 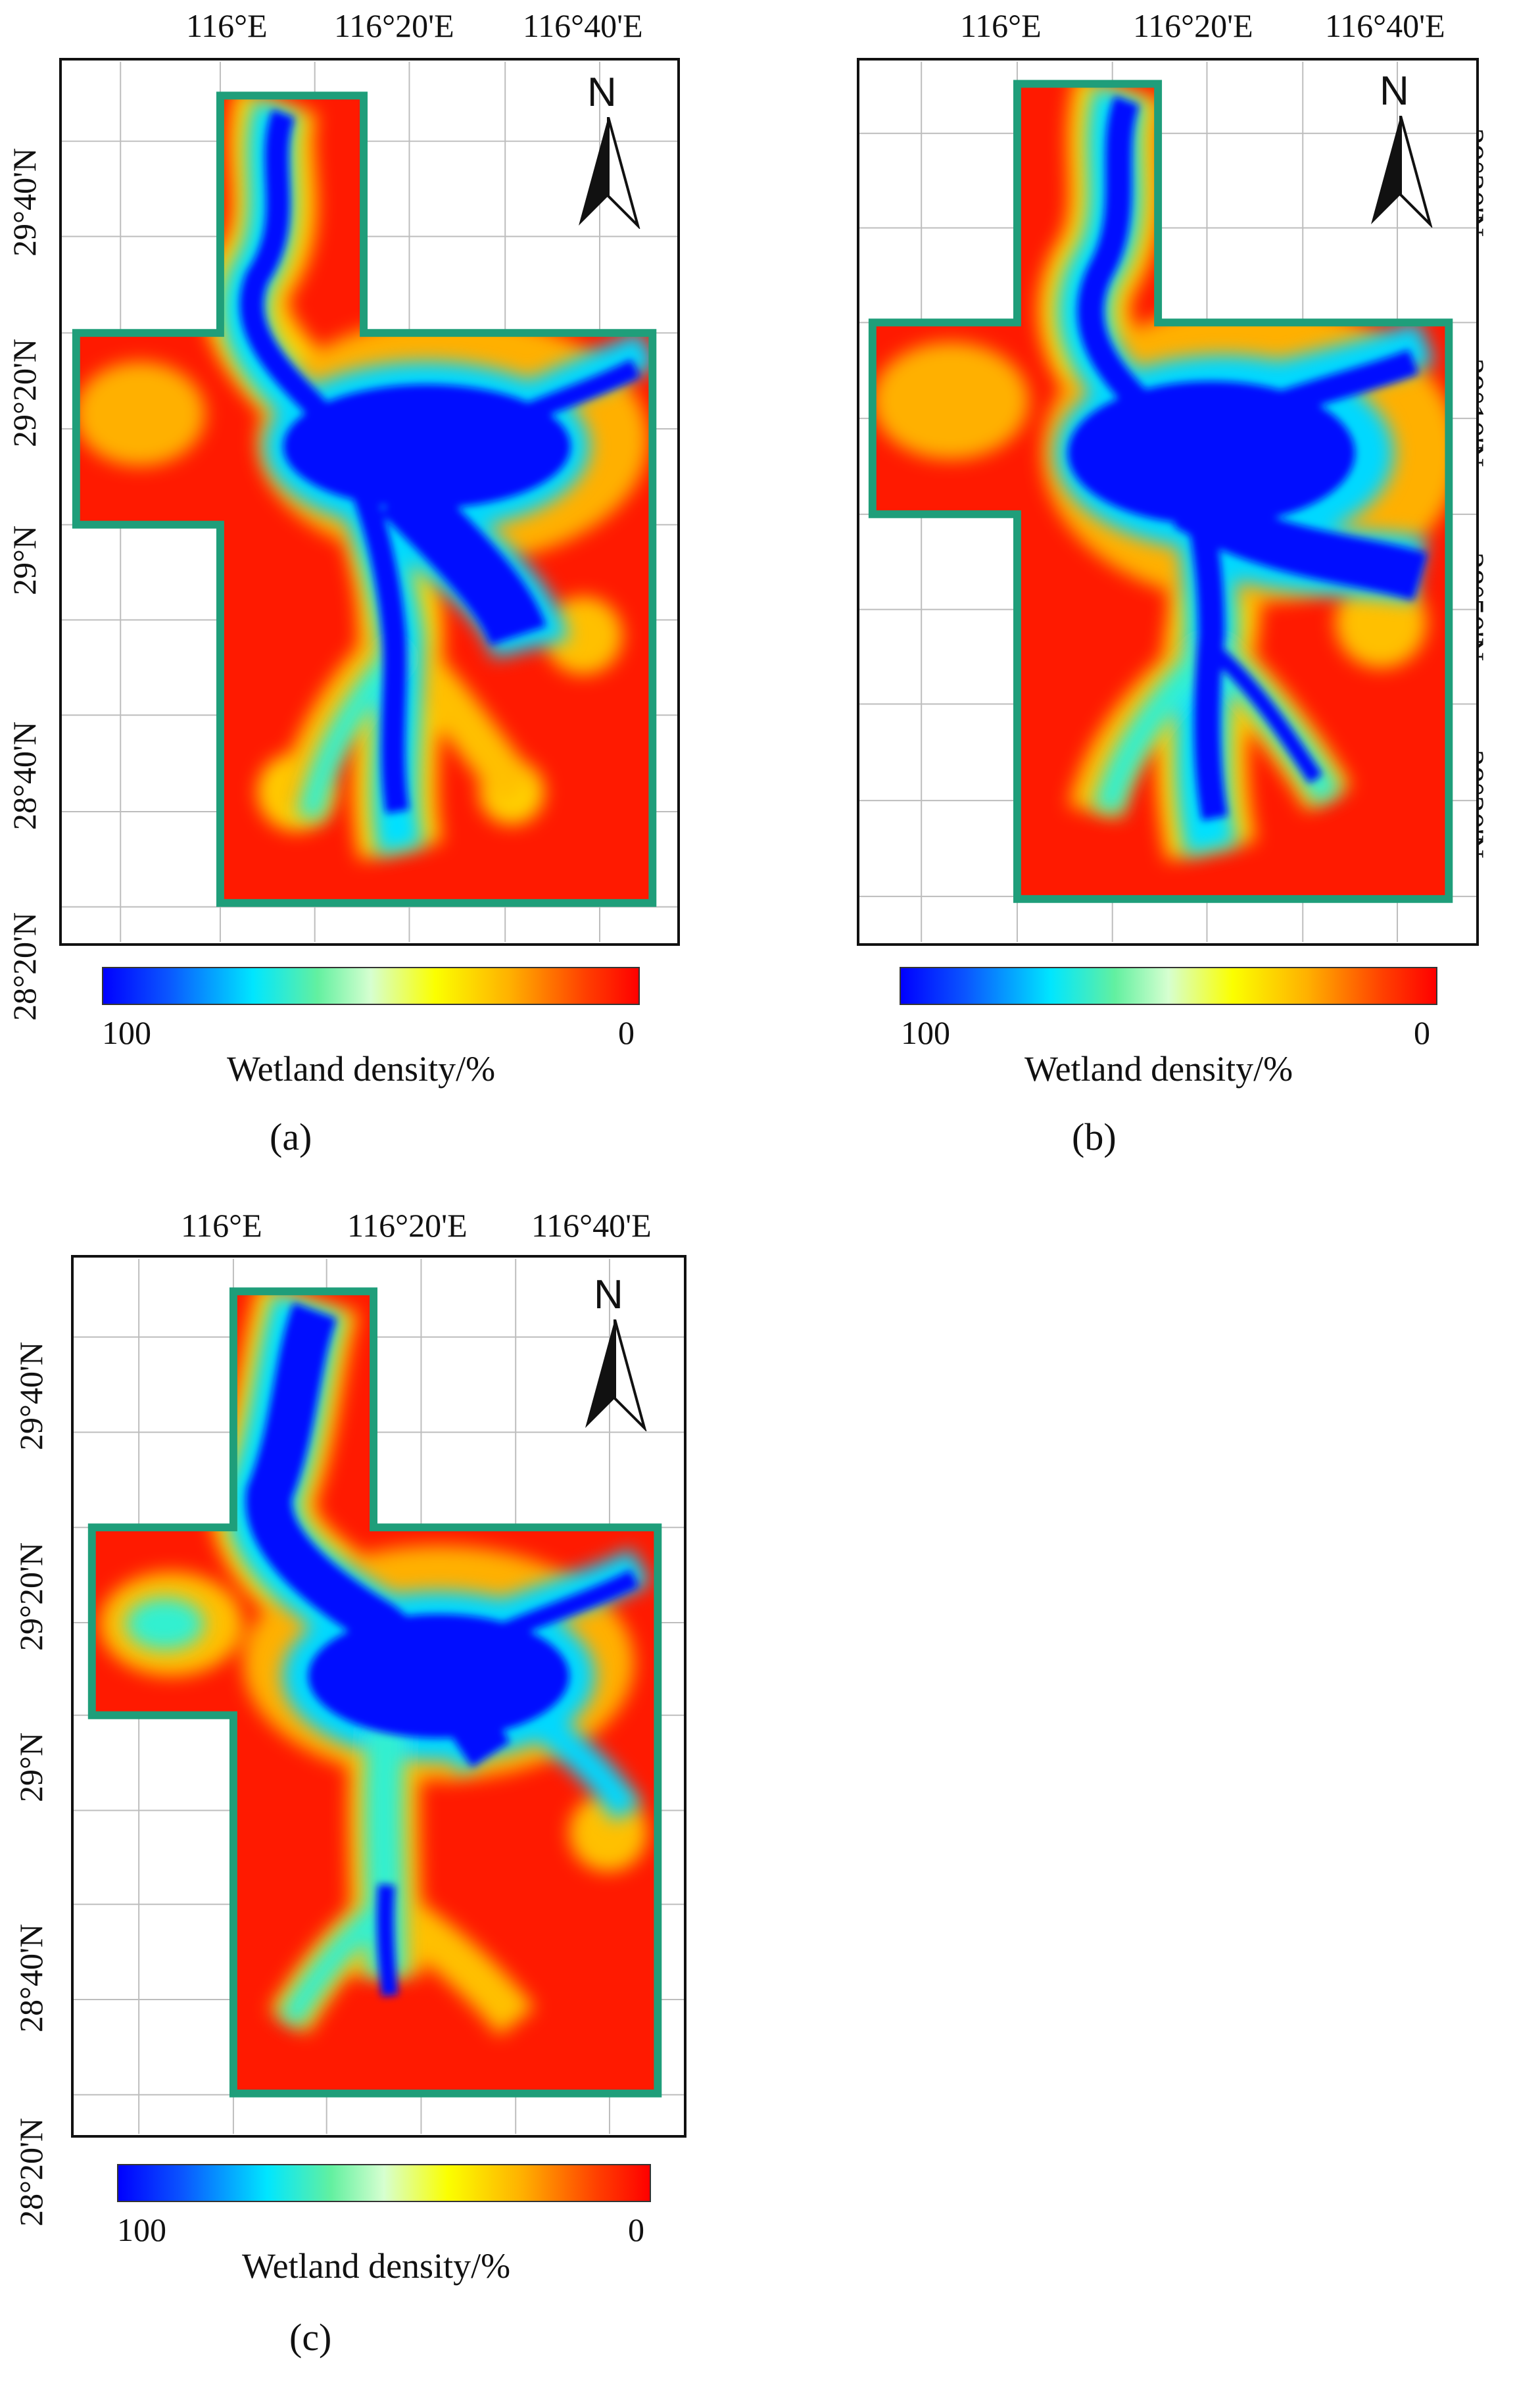 I want to click on panel-caption: (a), so click(x=291, y=1137).